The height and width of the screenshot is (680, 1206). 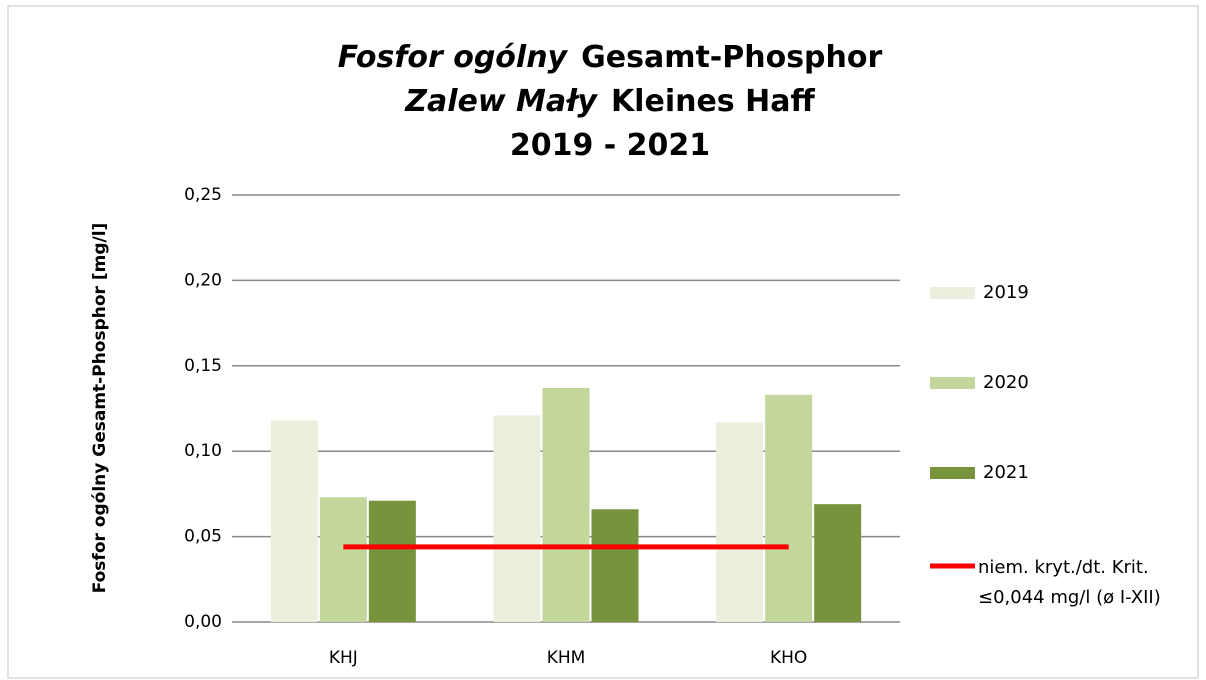 What do you see at coordinates (203, 451) in the screenshot?
I see `y-tick-label: 0,10` at bounding box center [203, 451].